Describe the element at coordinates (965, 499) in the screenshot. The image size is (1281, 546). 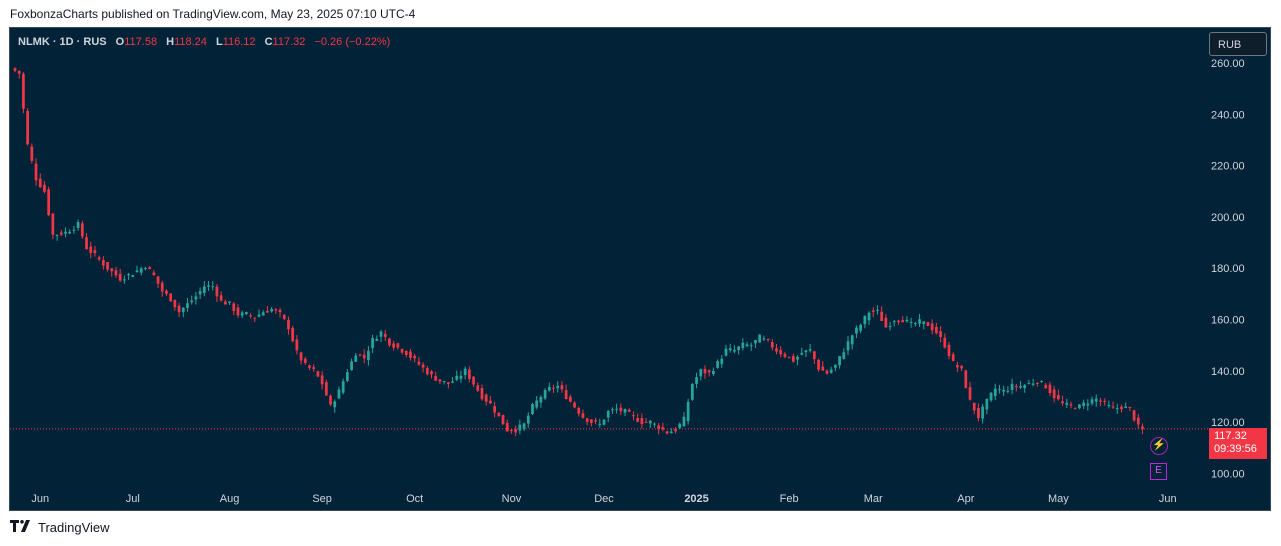
I see `x-tick-label: Apr` at that location.